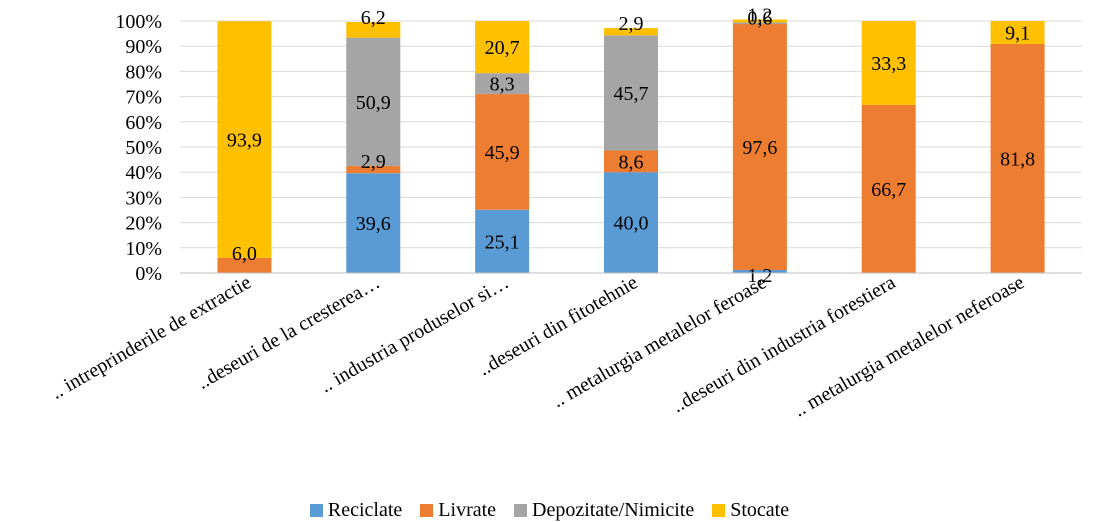 The height and width of the screenshot is (522, 1099). I want to click on data-label: 33,3, so click(888, 64).